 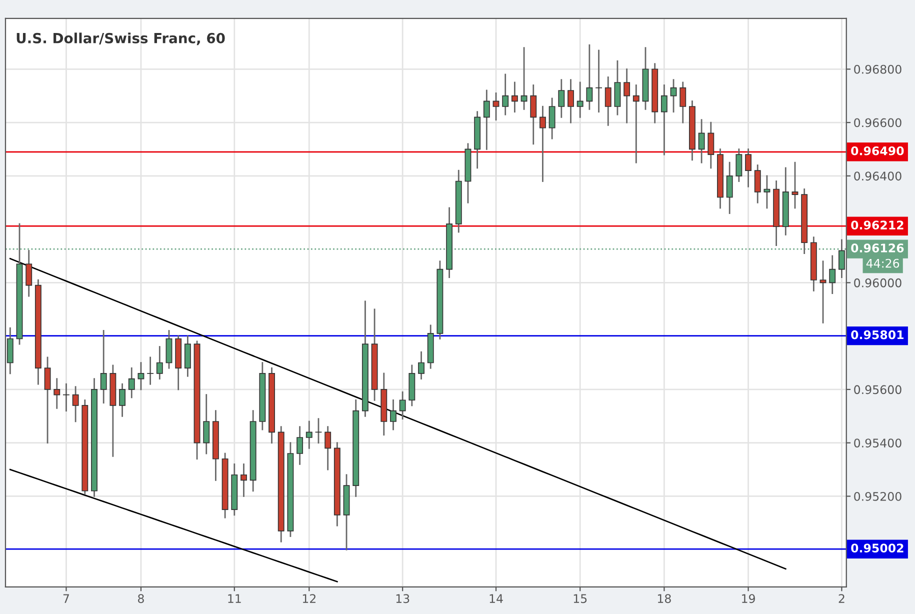 What do you see at coordinates (883, 263) in the screenshot?
I see `text: 44:26` at bounding box center [883, 263].